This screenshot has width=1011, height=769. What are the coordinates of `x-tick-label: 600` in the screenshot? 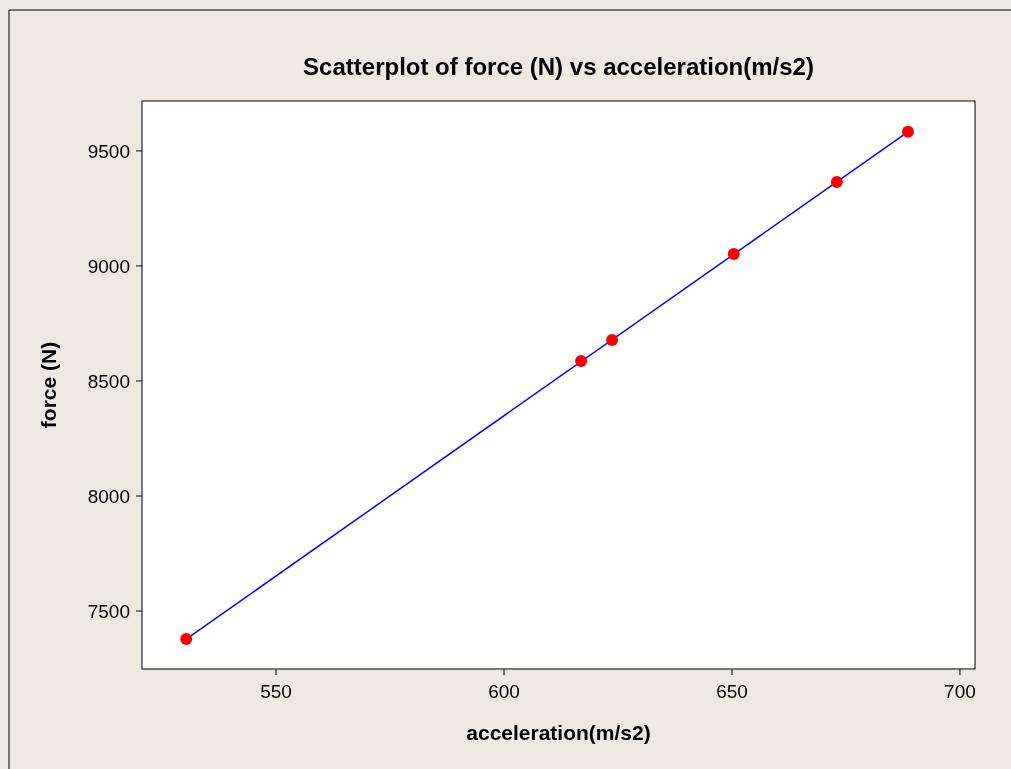 It's located at (504, 691).